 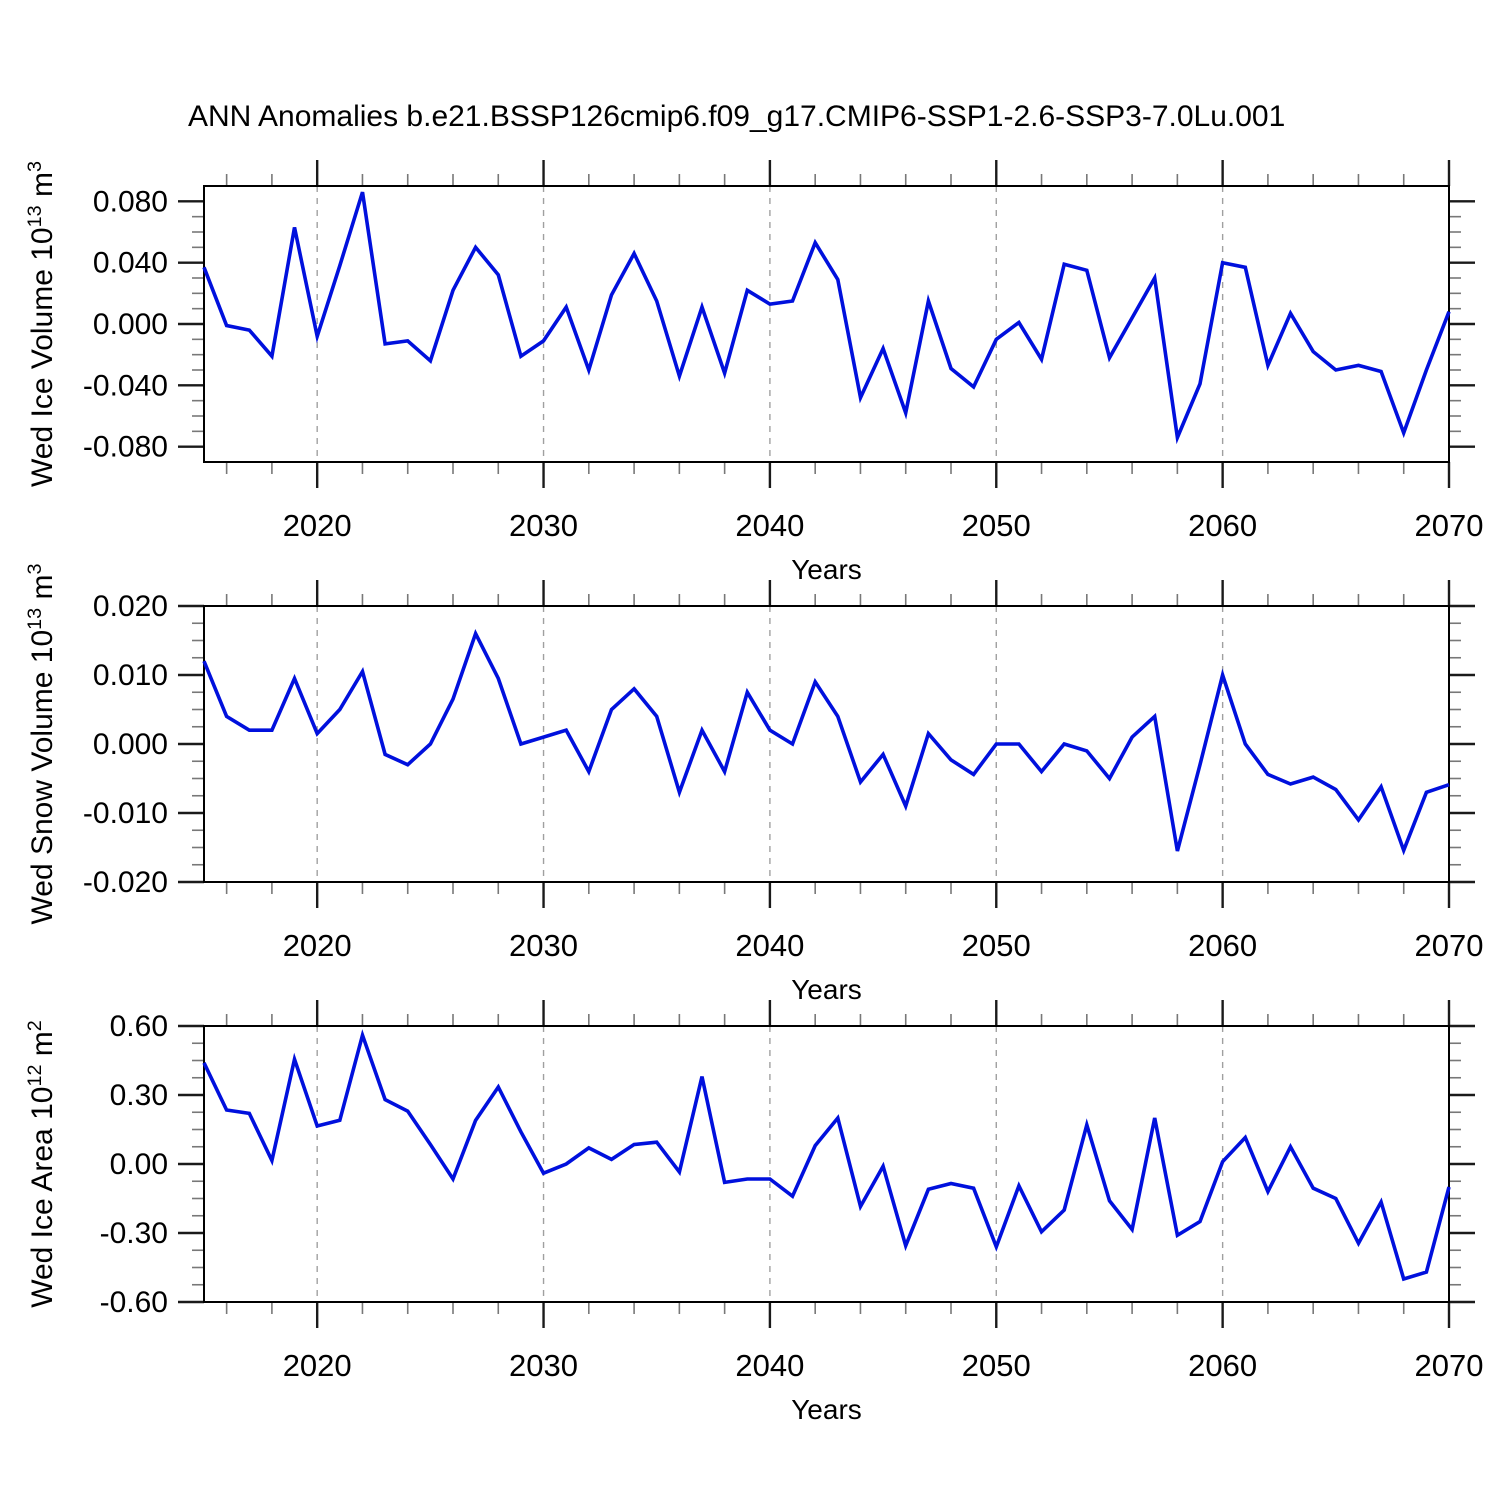 What do you see at coordinates (139, 1164) in the screenshot?
I see `y-tick-label: 0.00` at bounding box center [139, 1164].